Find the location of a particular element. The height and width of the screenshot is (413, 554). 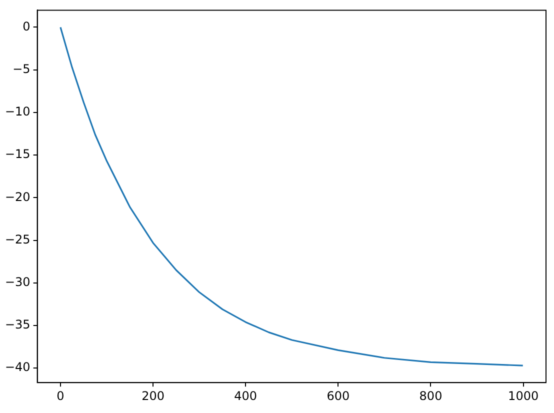

x-tick-label: 0 is located at coordinates (60, 395).